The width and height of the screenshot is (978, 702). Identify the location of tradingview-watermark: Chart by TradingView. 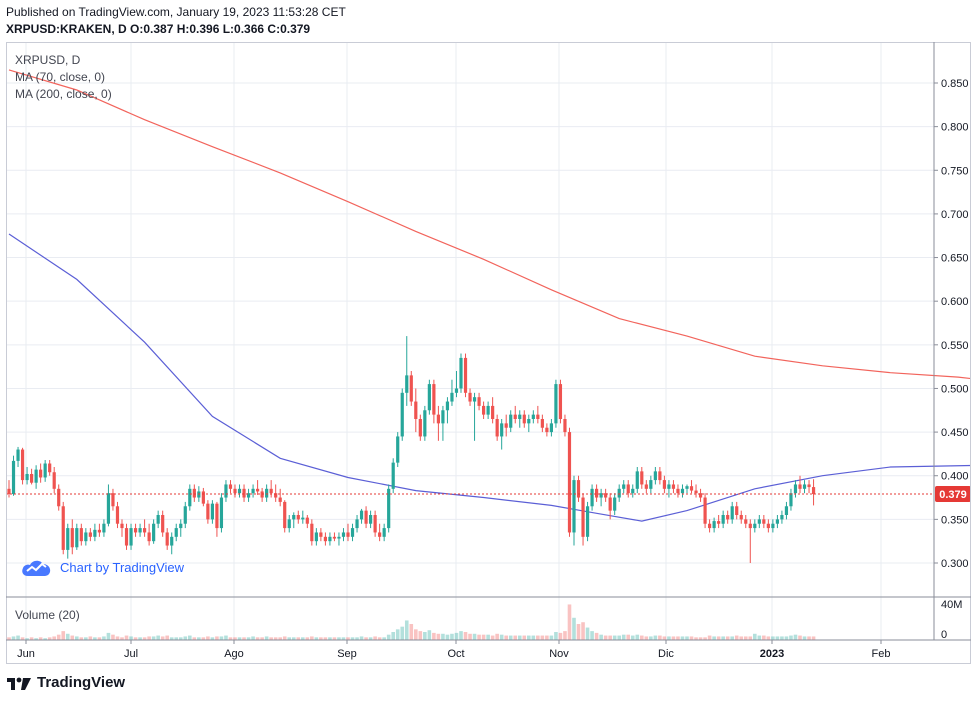
(102, 567).